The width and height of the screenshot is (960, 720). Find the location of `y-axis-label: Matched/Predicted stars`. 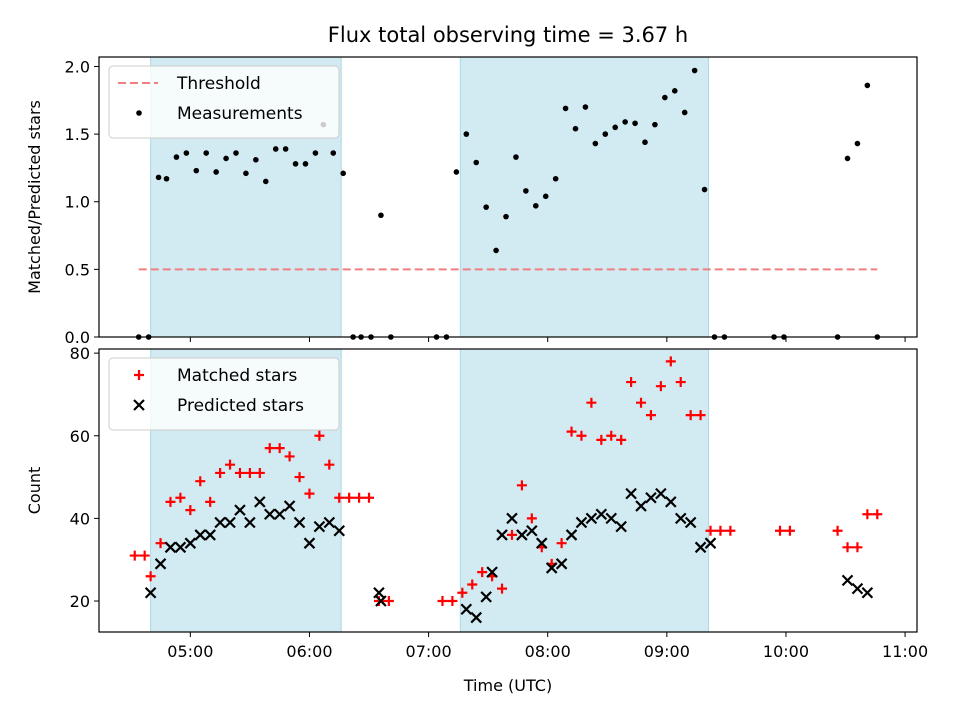

y-axis-label: Matched/Predicted stars is located at coordinates (34, 197).